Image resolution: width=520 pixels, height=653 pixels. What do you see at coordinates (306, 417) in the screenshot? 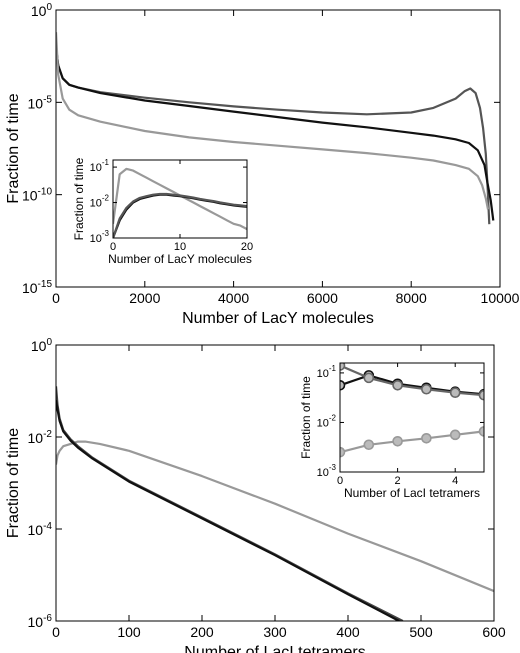
I see `bottom-inset-y-axis-label: Fraction of time` at bounding box center [306, 417].